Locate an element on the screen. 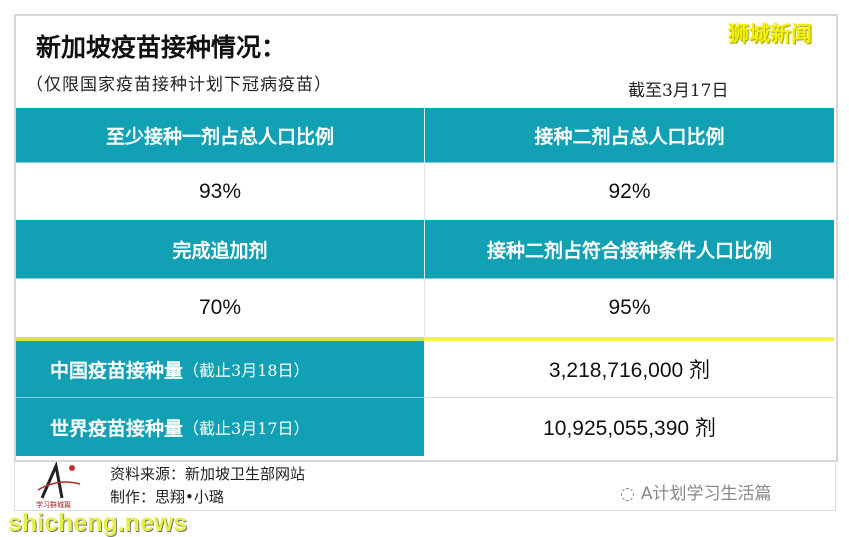 The height and width of the screenshot is (537, 849). subtitle: （仅限国家疫苗接种计划下冠病疫苗） is located at coordinates (179, 85).